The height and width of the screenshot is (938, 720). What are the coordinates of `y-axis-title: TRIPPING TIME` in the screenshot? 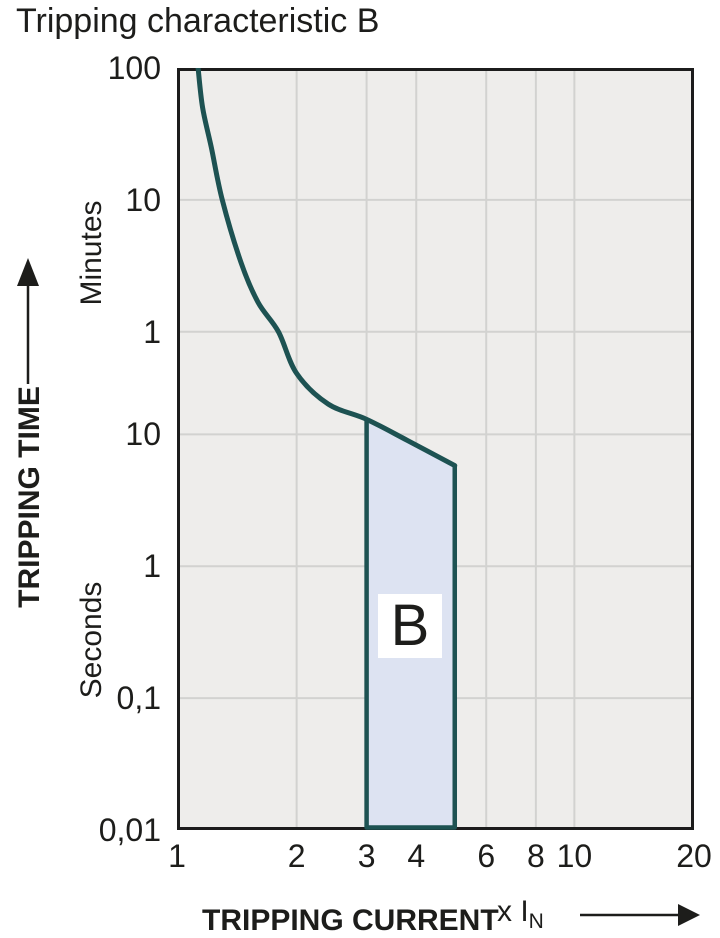 It's located at (29, 497).